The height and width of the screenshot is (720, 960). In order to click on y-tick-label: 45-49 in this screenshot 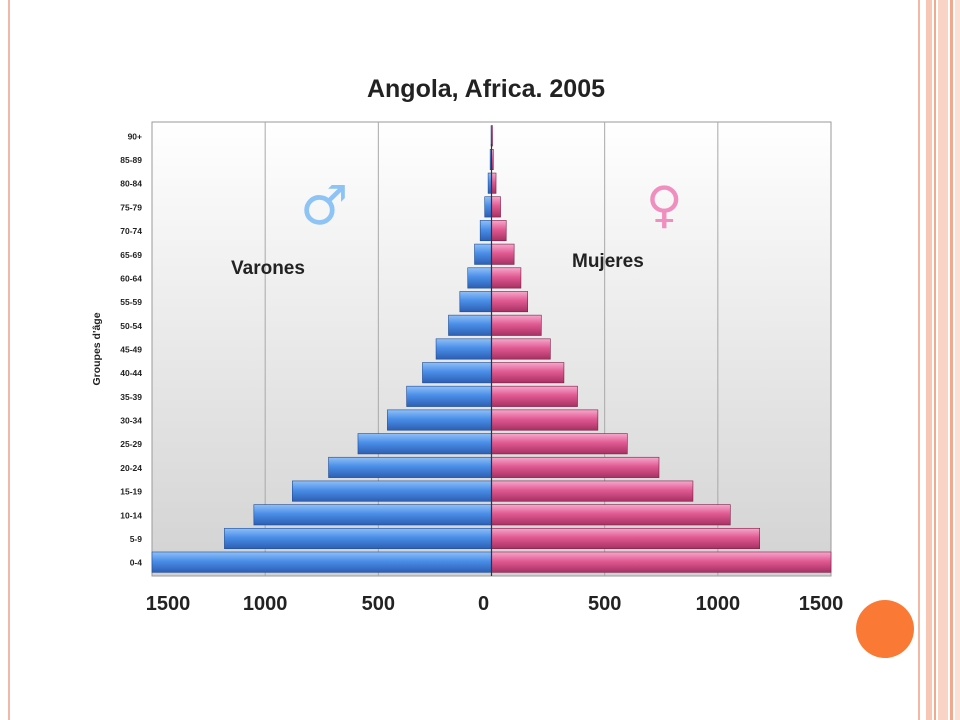, I will do `click(131, 350)`.